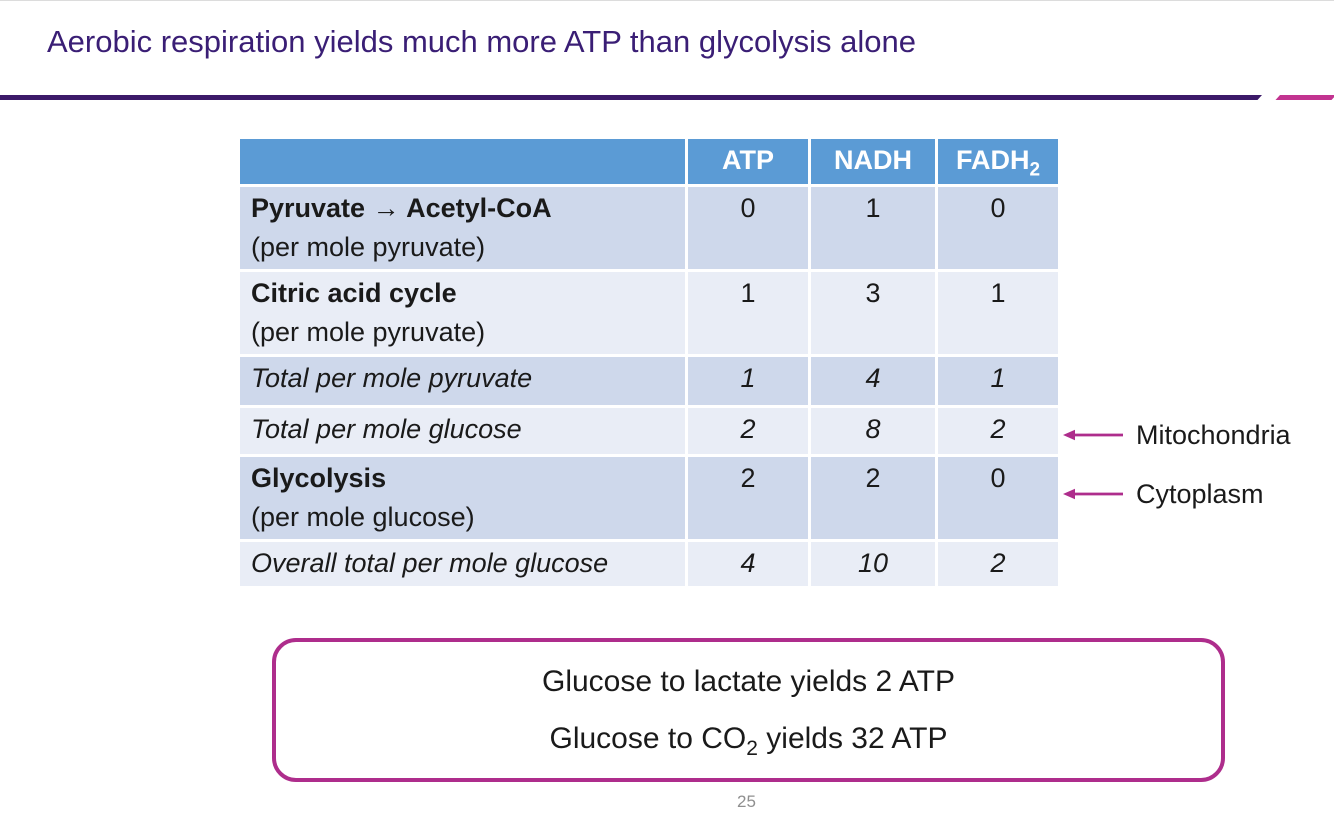 Image resolution: width=1334 pixels, height=819 pixels. I want to click on row-subtitle: (per mole glucose), so click(363, 517).